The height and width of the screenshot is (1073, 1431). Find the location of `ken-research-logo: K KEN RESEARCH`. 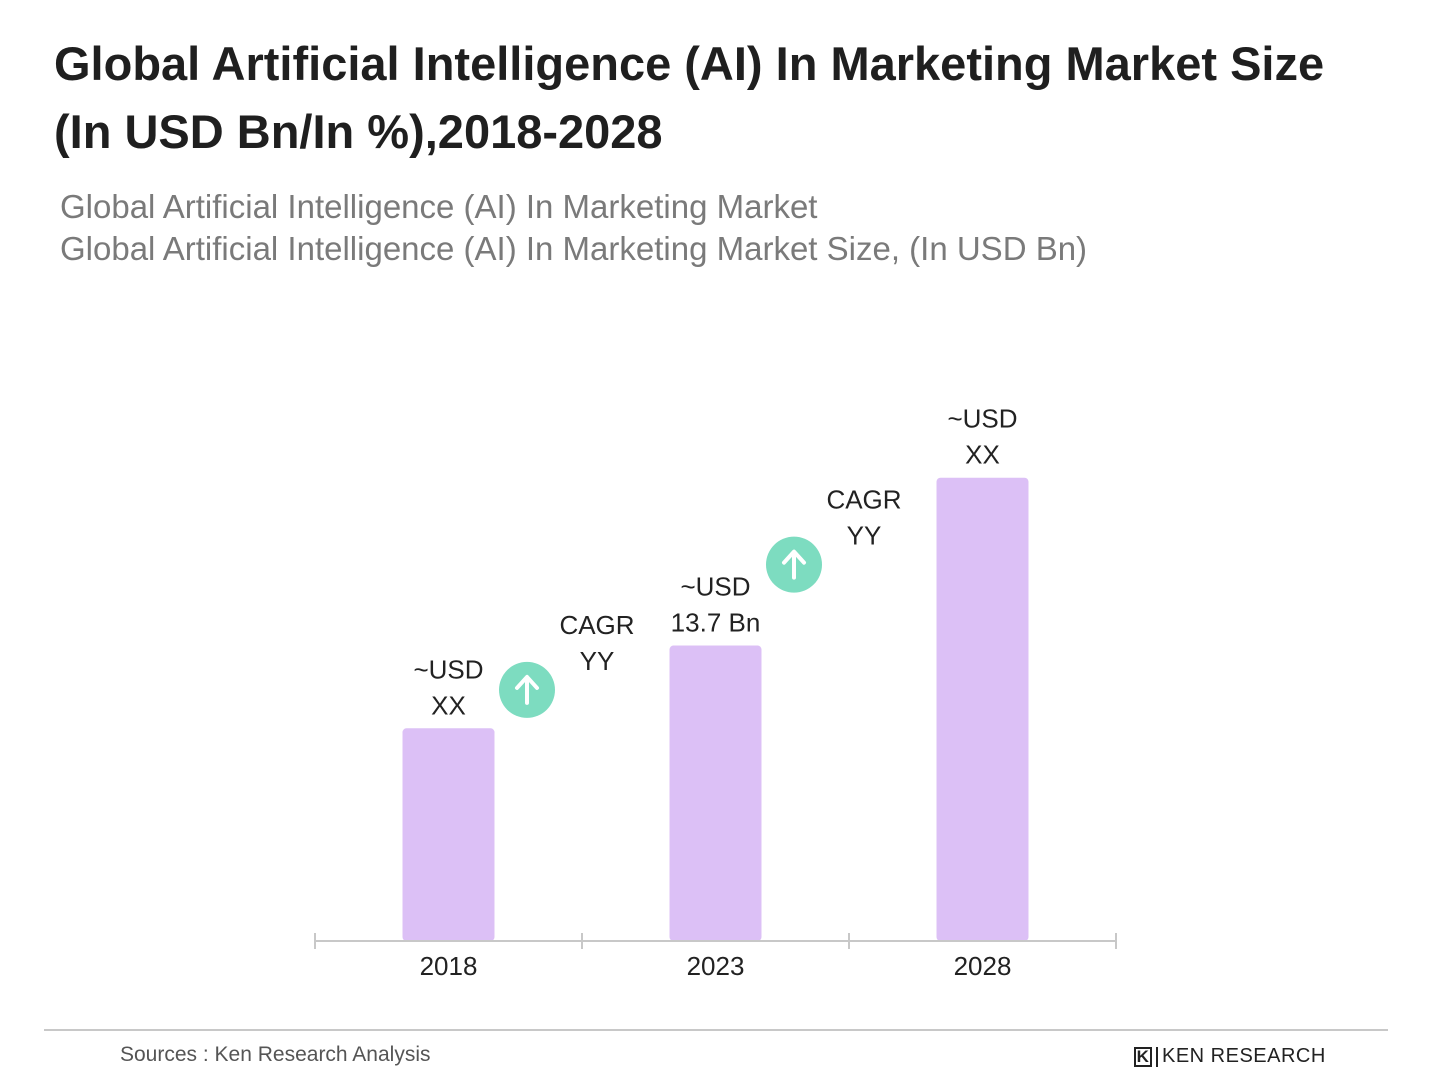

ken-research-logo: K KEN RESEARCH is located at coordinates (1230, 1056).